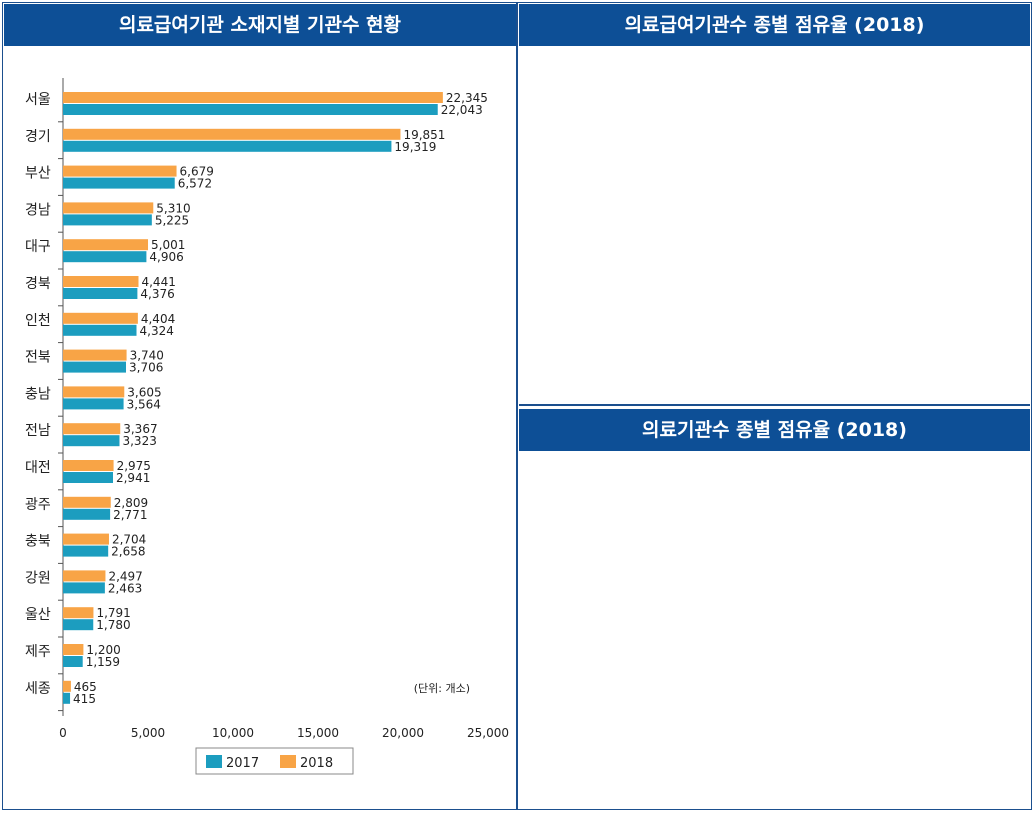  What do you see at coordinates (424, 135) in the screenshot?
I see `value-label-2018-경기: 19,851` at bounding box center [424, 135].